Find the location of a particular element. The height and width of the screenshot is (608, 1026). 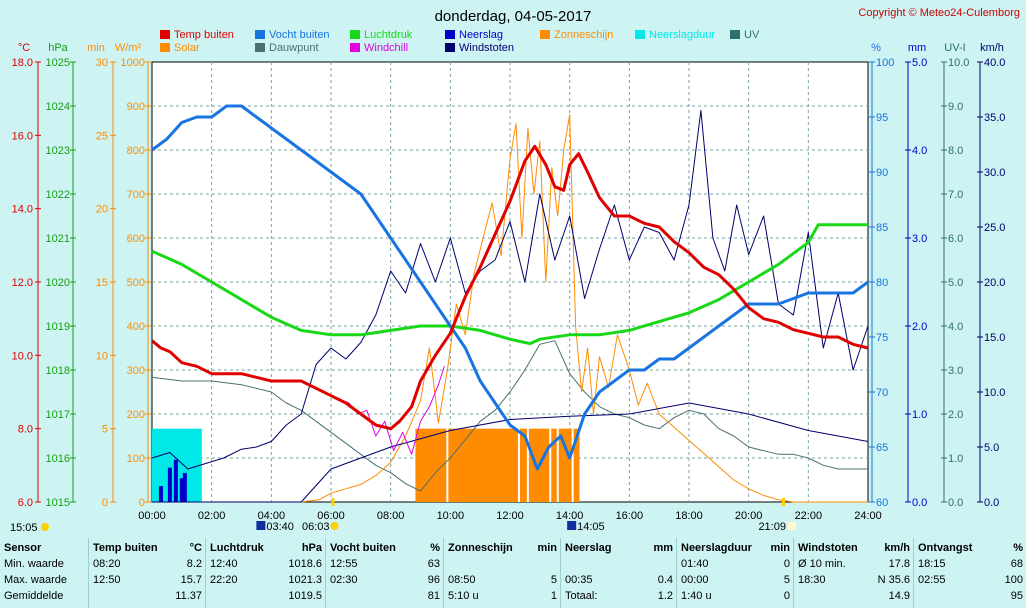

stats-column: Sensor Min. waarde Max. waarde Gemiddelde is located at coordinates (44, 573).